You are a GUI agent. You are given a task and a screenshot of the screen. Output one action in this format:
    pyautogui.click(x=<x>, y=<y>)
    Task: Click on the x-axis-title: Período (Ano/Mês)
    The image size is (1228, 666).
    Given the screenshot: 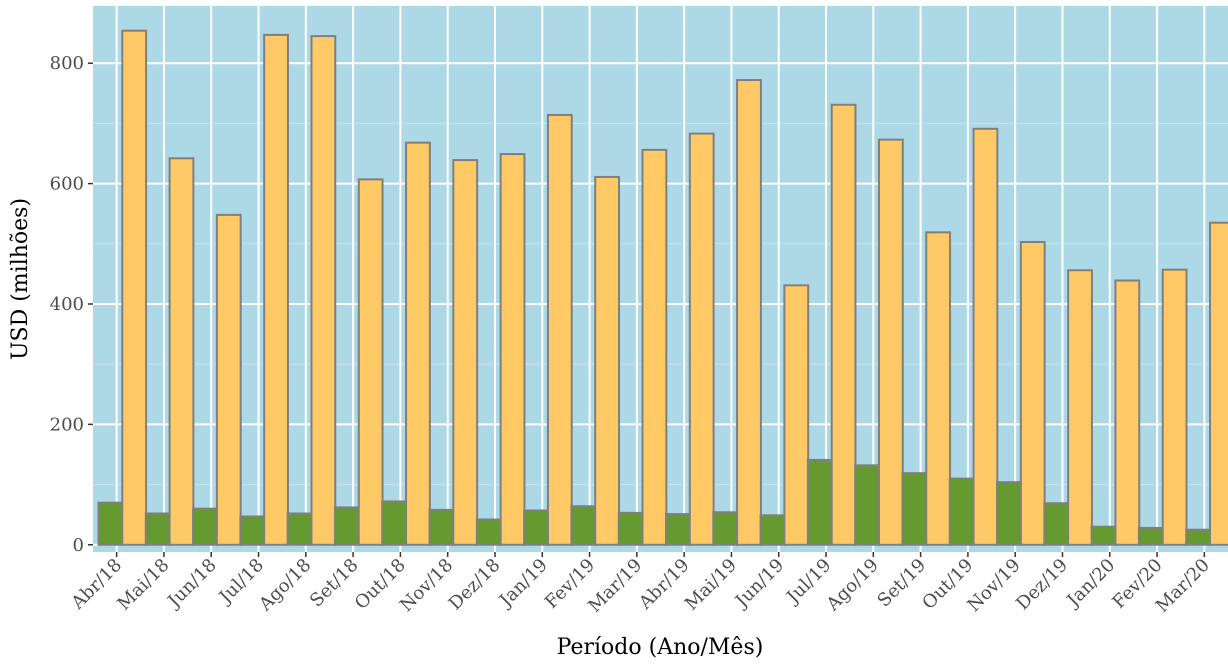 What is the action you would take?
    pyautogui.click(x=660, y=647)
    